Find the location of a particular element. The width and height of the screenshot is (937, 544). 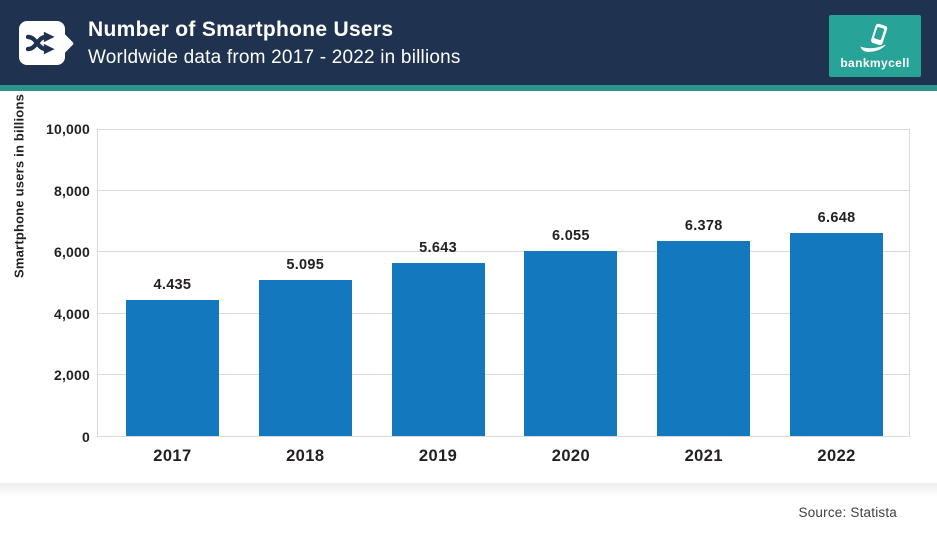

page-title: Number of Smartphone Users is located at coordinates (241, 29).